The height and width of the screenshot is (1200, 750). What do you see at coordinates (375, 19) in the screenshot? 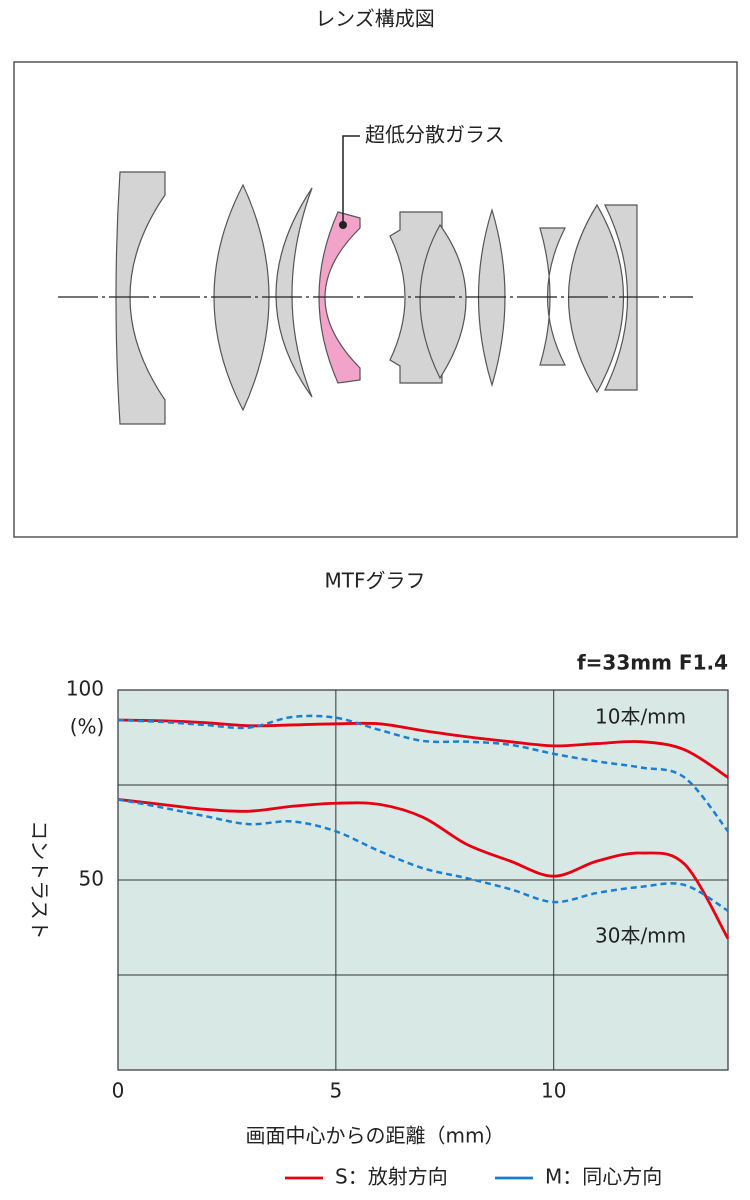
I see `diagram-title: レンズ構成図` at bounding box center [375, 19].